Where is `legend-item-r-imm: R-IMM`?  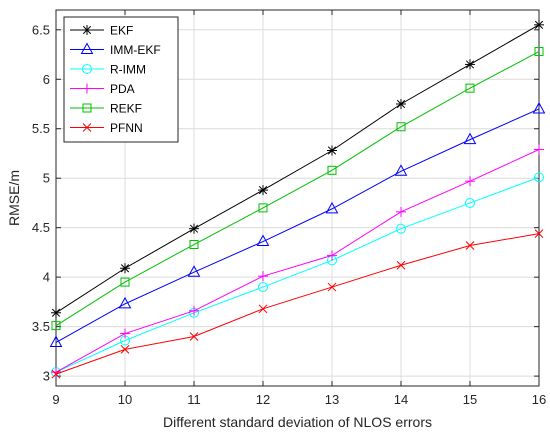
legend-item-r-imm: R-IMM is located at coordinates (108, 70).